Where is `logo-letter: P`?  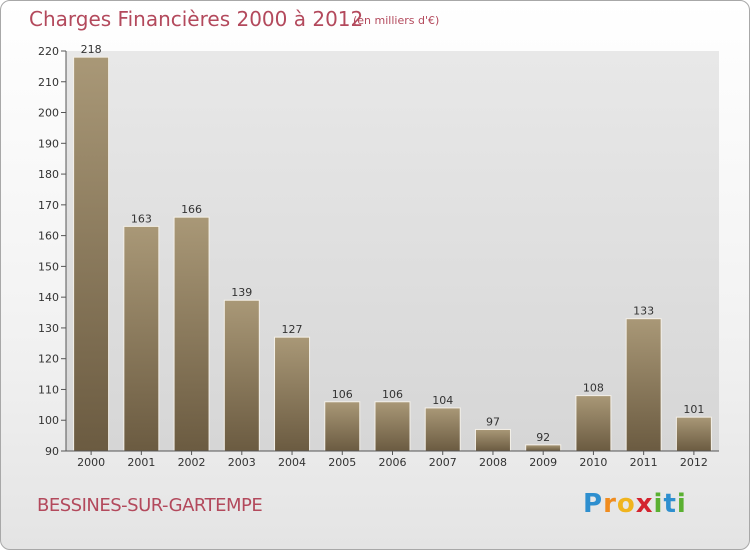 logo-letter: P is located at coordinates (593, 504).